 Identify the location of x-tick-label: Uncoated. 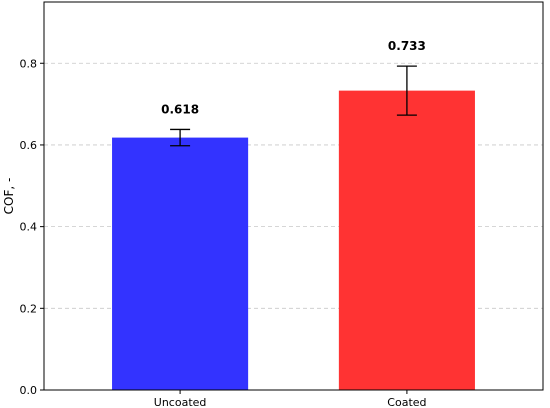
(180, 402).